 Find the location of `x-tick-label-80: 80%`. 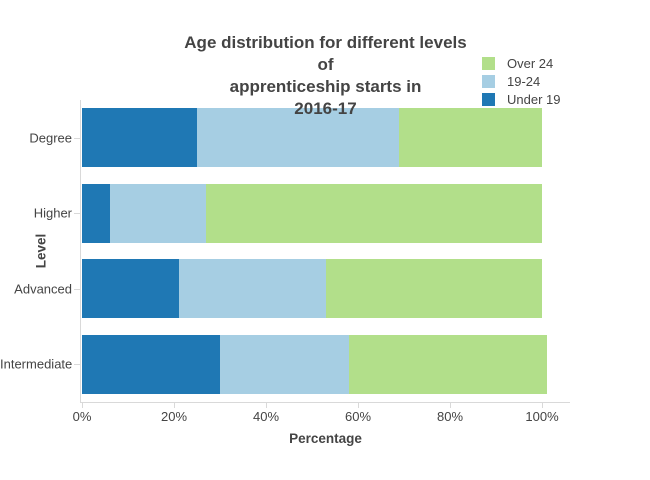

x-tick-label-80: 80% is located at coordinates (450, 416).